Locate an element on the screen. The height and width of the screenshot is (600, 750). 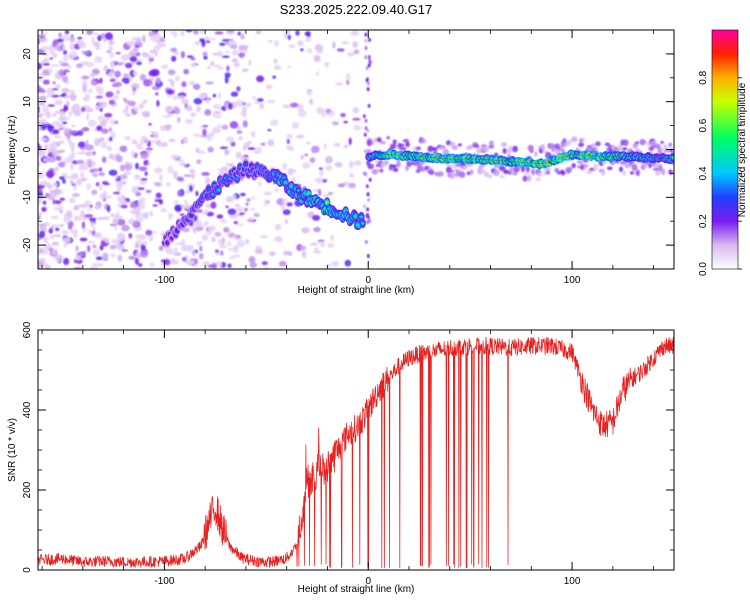
x-tick-label: 100 is located at coordinates (572, 280).